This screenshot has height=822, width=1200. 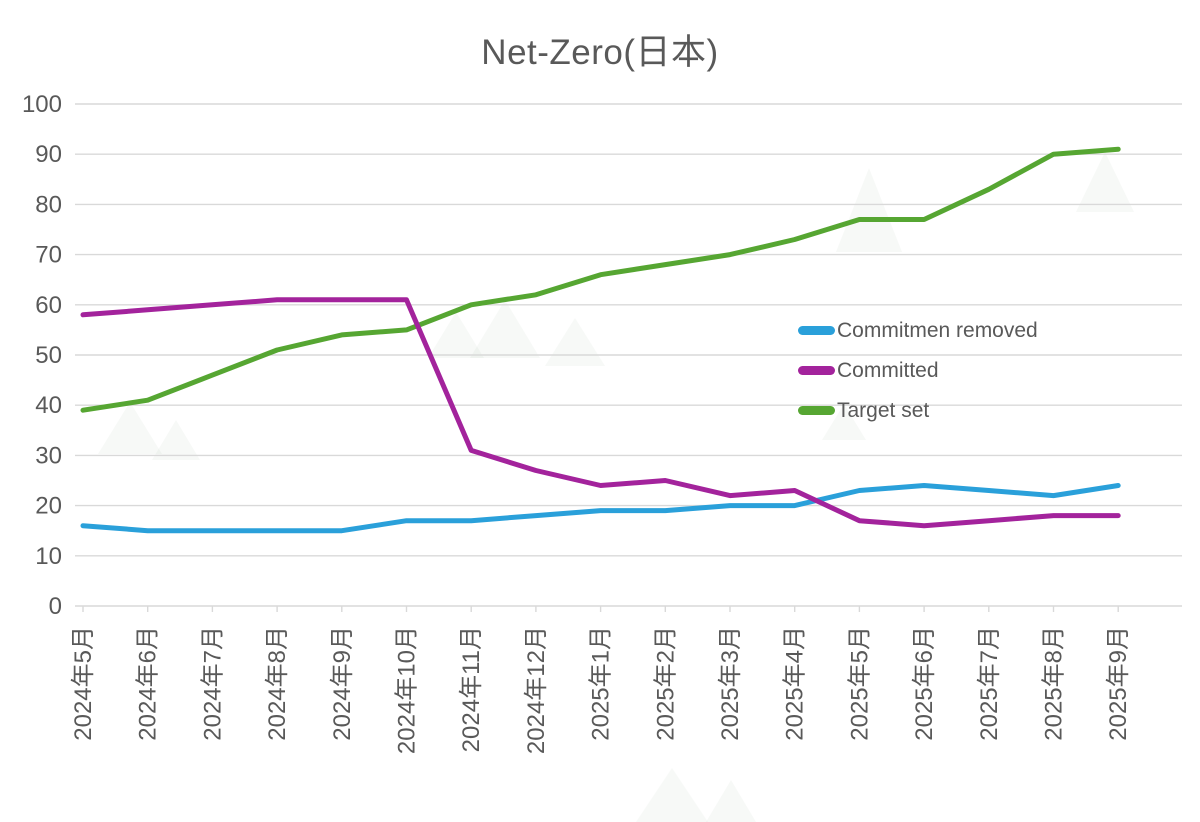 What do you see at coordinates (859, 683) in the screenshot?
I see `x-axis-label: 2025年5月` at bounding box center [859, 683].